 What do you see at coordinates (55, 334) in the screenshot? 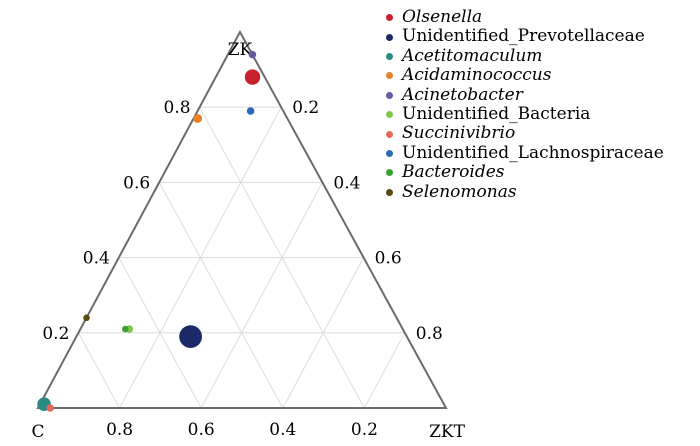
I see `left-axis-tick: 0.2` at bounding box center [55, 334].